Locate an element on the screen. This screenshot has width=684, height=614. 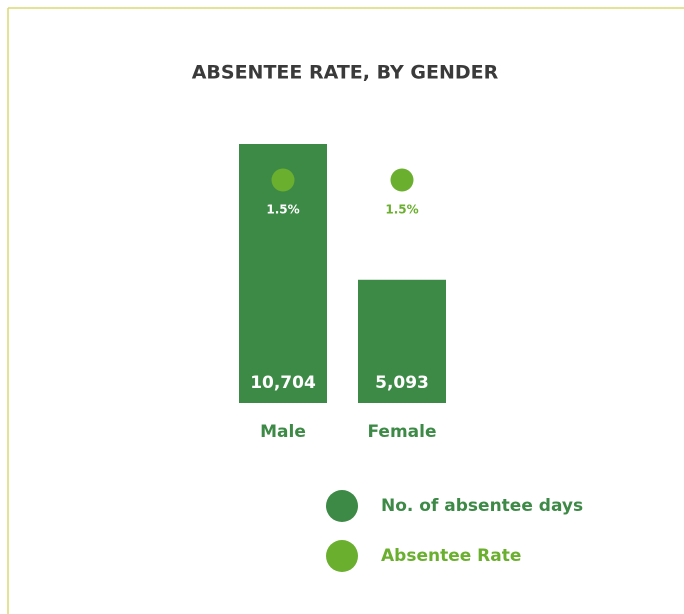
bar-value-label: 5,093 is located at coordinates (402, 383).